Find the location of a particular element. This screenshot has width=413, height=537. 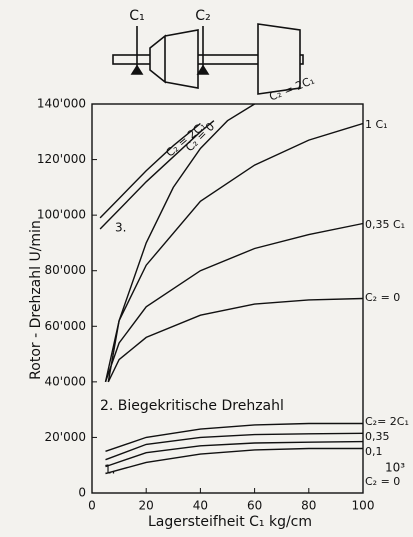

x-tick-label: 0 is located at coordinates (92, 506).